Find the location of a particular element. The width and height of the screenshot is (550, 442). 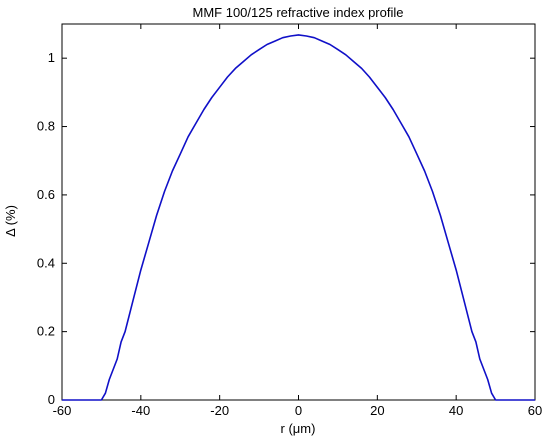

x-tick-label: -40 is located at coordinates (140, 410).